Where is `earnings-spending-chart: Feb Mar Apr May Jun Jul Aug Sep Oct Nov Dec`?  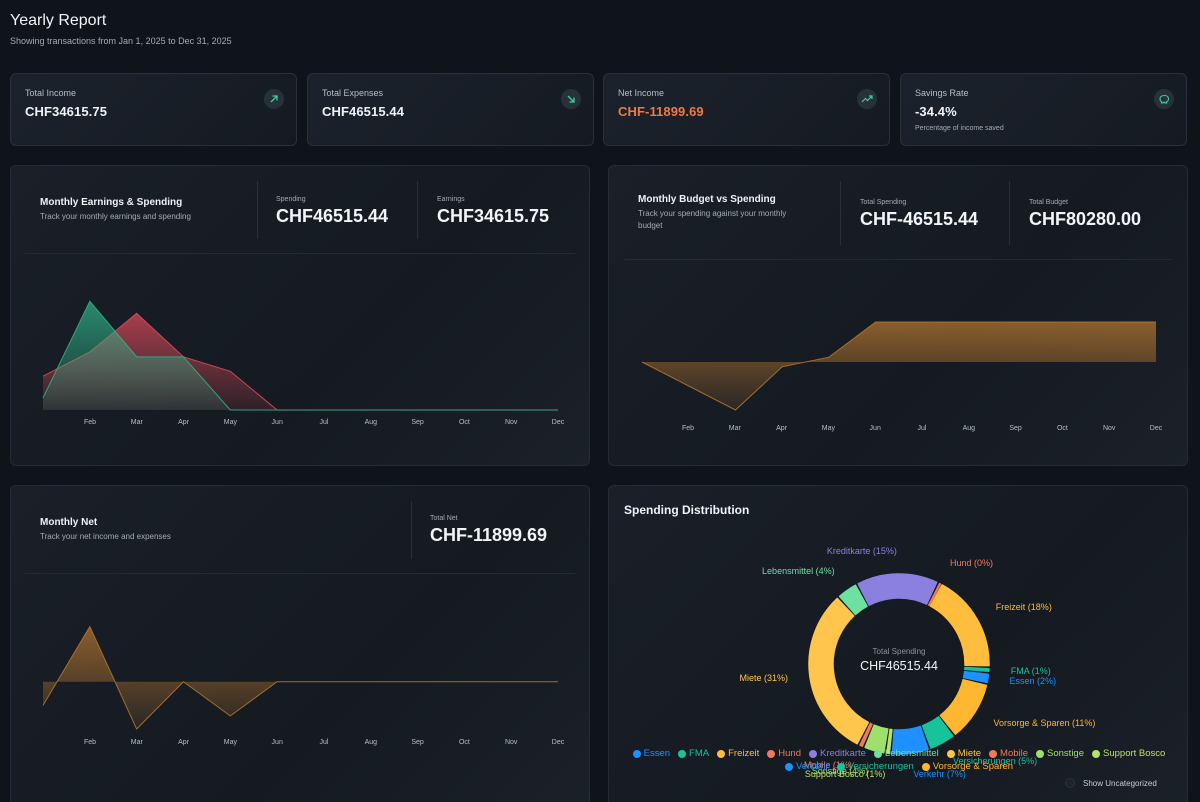
earnings-spending-chart: Feb Mar Apr May Jun Jul Aug Sep Oct Nov Dec is located at coordinates (303, 363).